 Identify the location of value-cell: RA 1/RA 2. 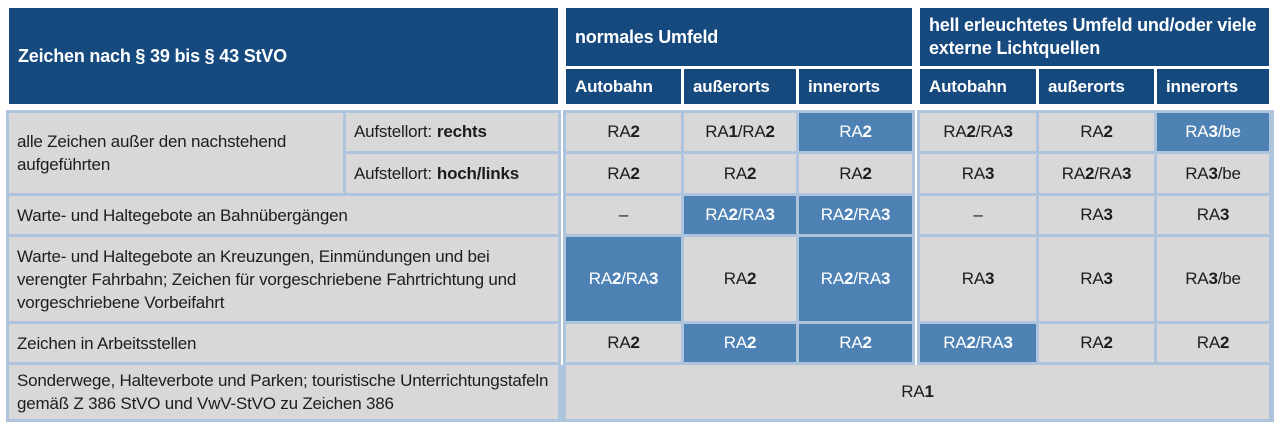
(740, 132).